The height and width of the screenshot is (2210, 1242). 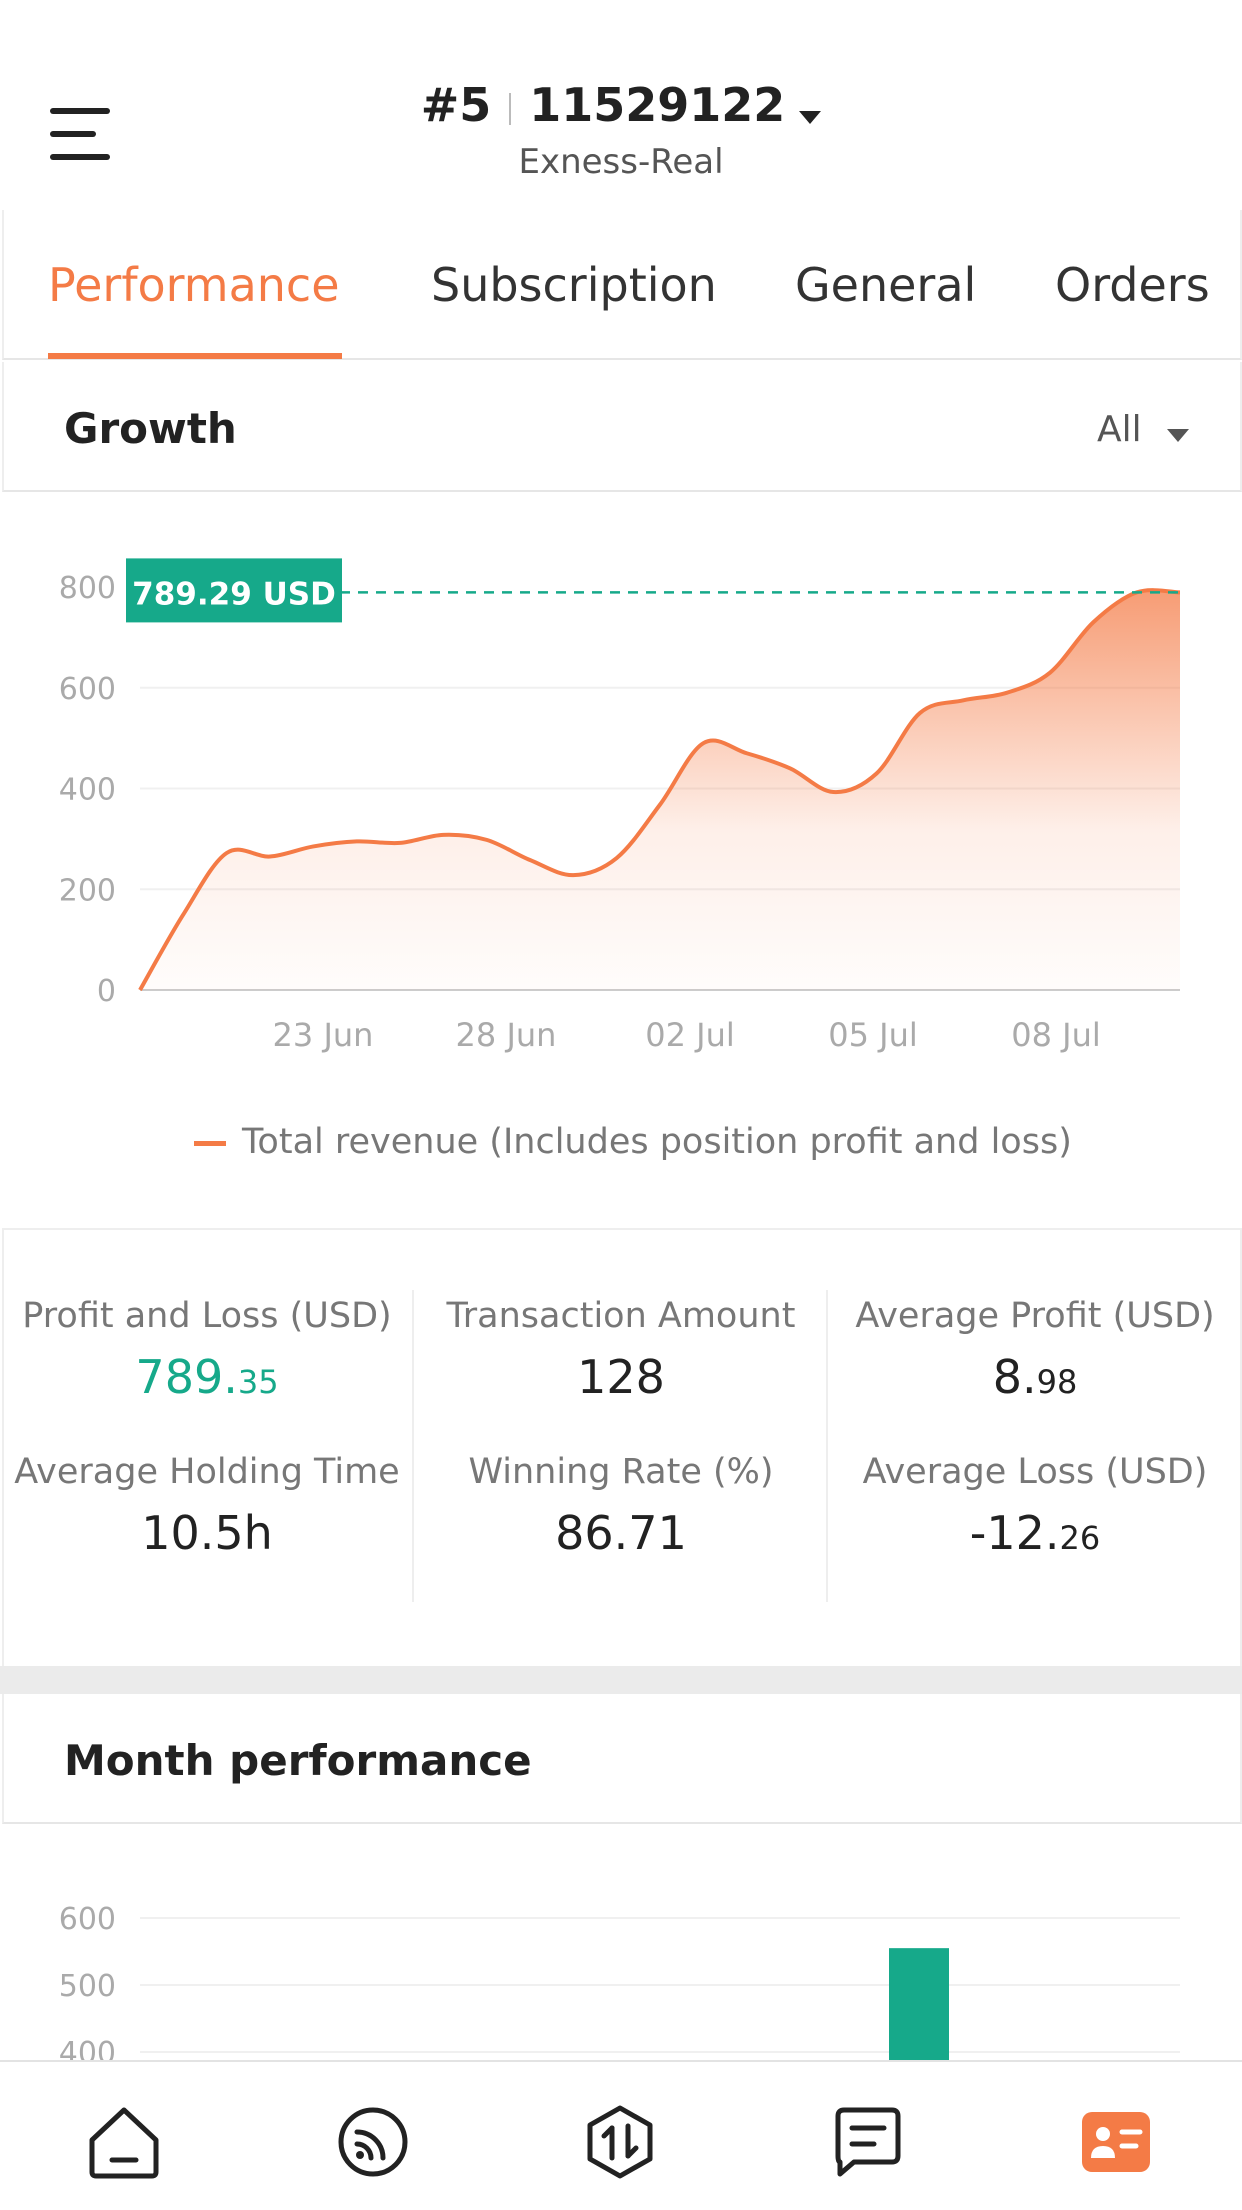 What do you see at coordinates (207, 1472) in the screenshot?
I see `stat-label-average-holding-time: Average Holding Time` at bounding box center [207, 1472].